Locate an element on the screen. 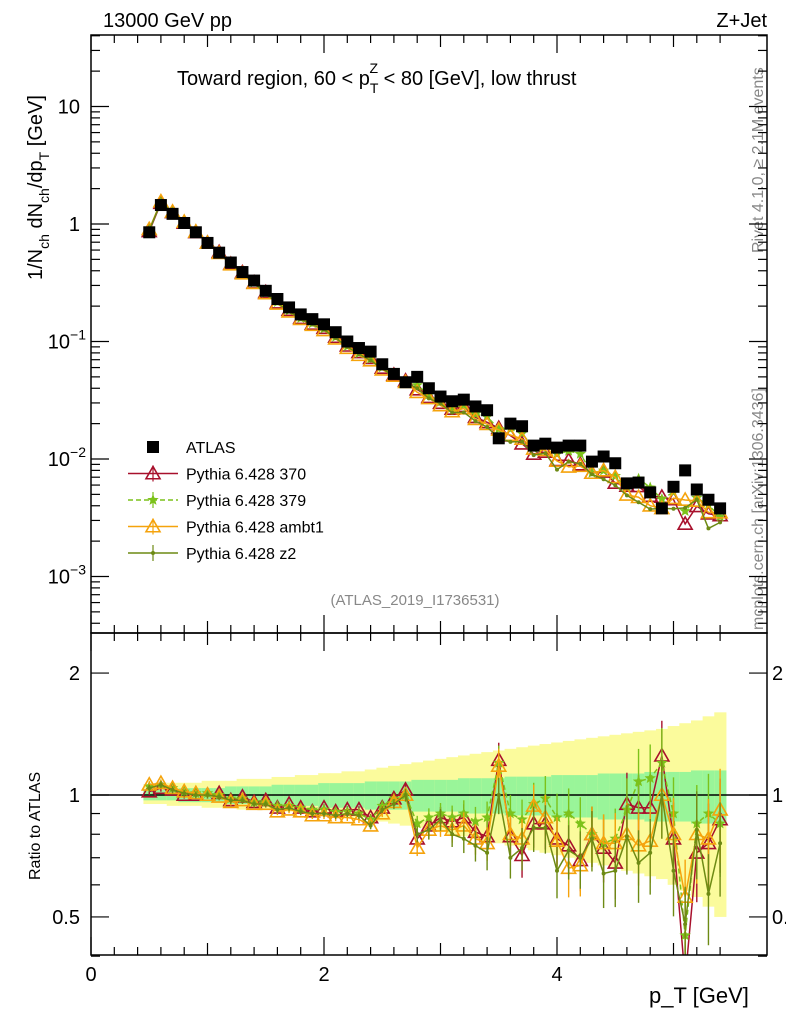 The image size is (786, 1024). y-tick-label: 10−2 is located at coordinates (67, 457).